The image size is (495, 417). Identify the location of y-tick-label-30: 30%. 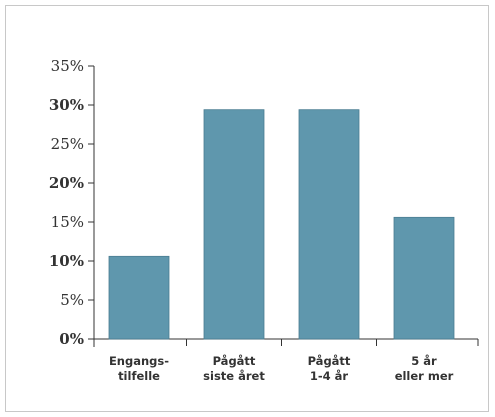
(66, 105).